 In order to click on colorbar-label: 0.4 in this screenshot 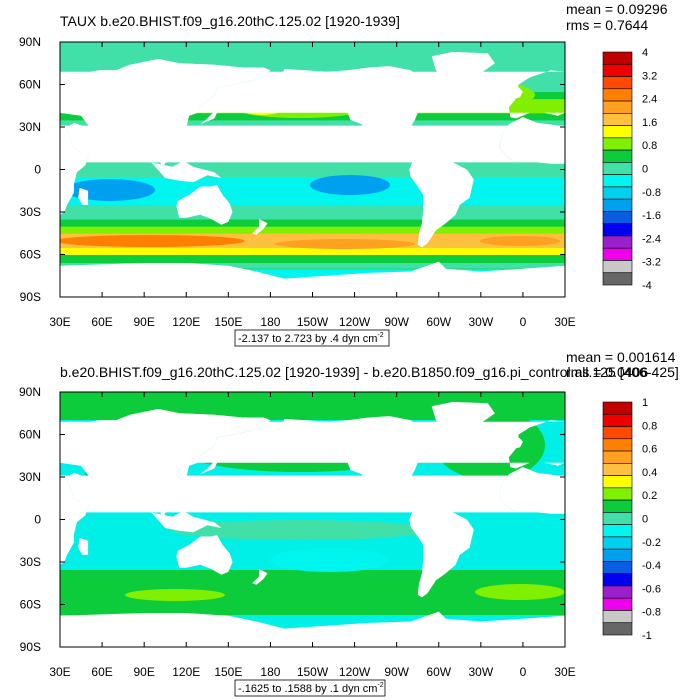, I will do `click(649, 473)`.